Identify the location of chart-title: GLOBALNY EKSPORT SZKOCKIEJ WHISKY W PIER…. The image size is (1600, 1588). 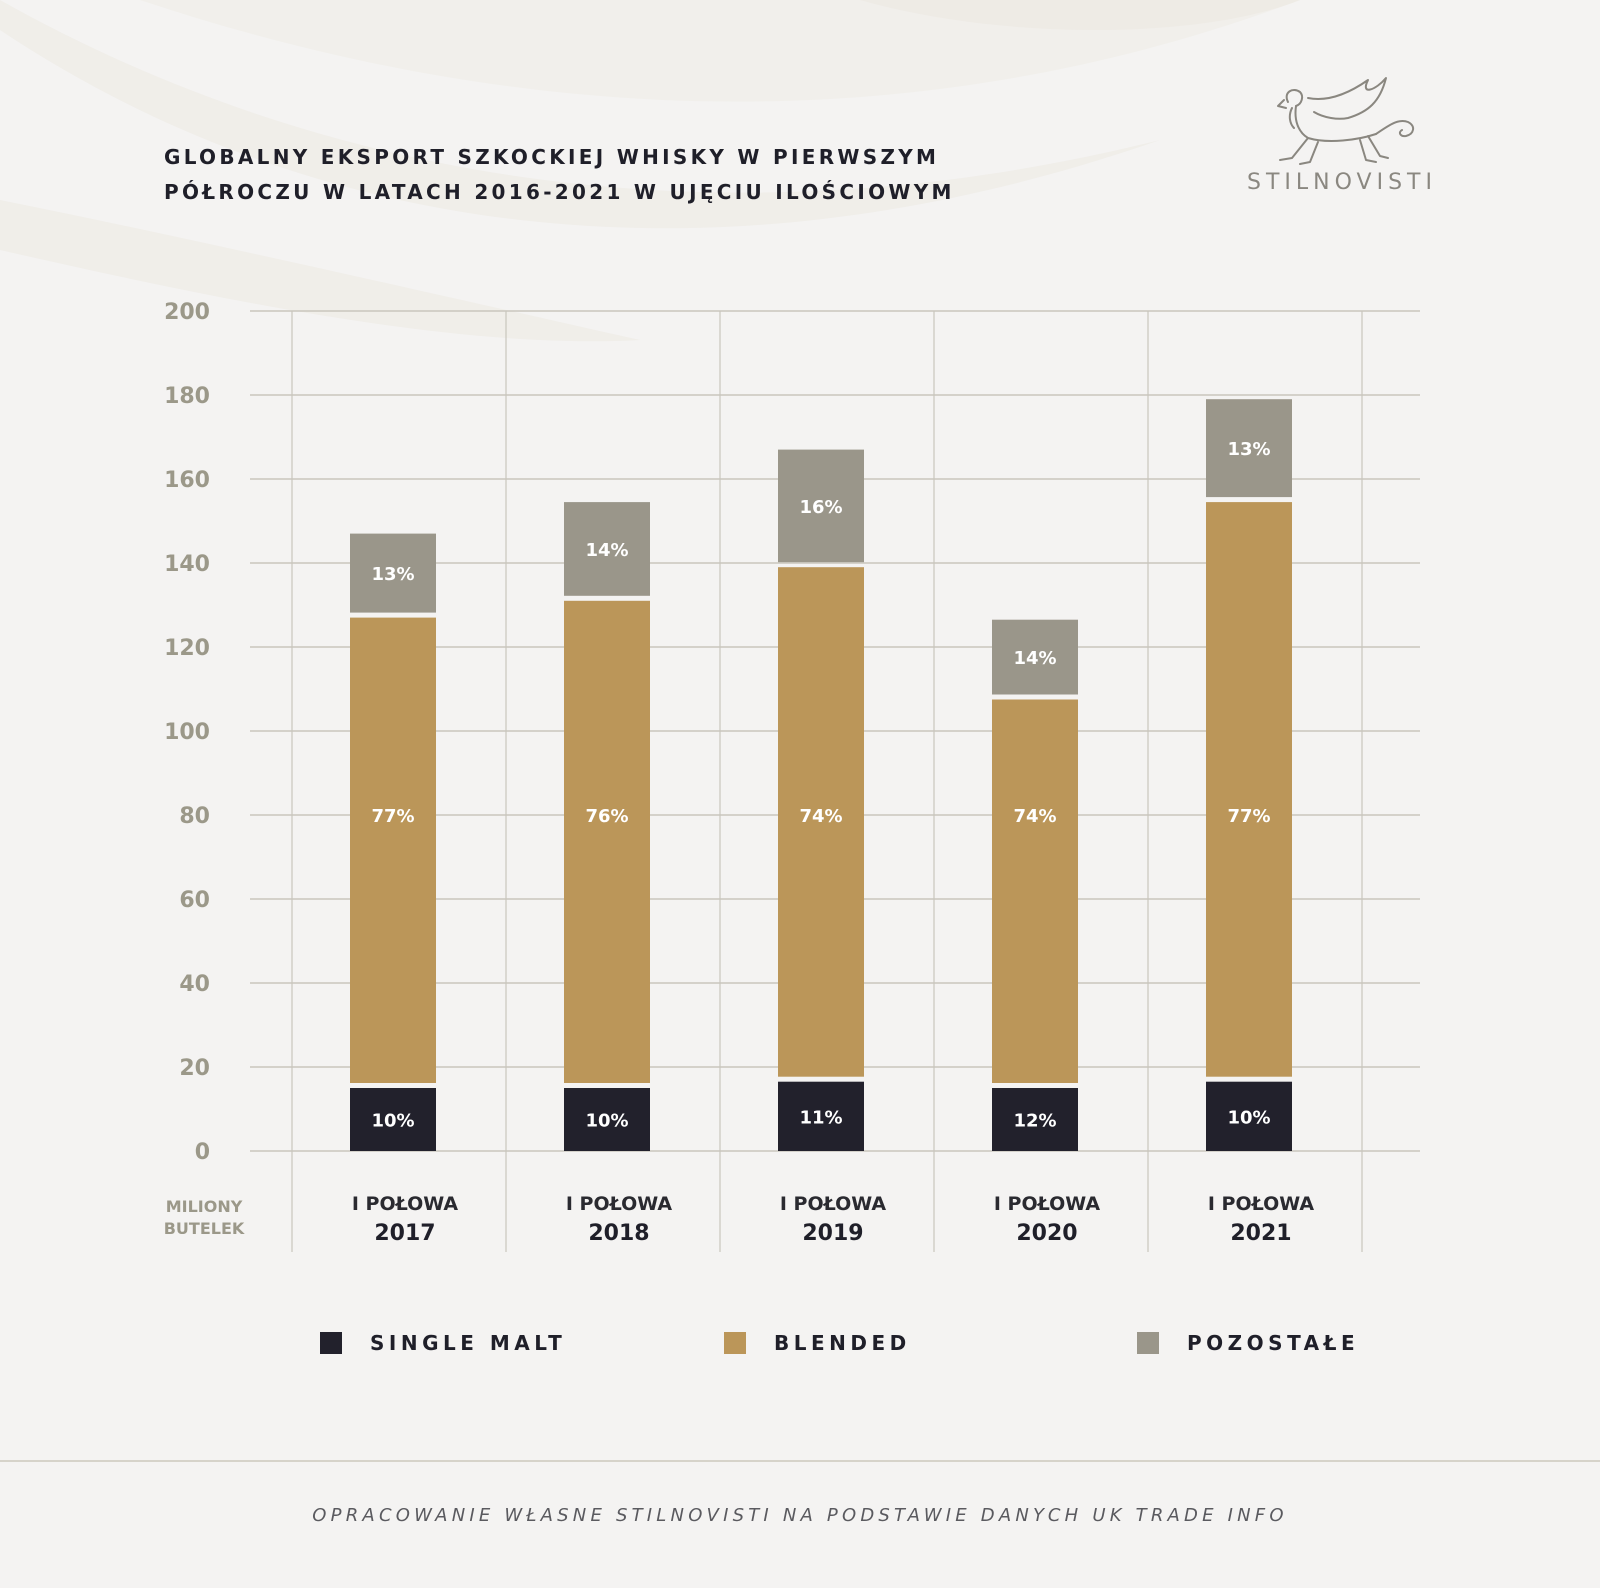
(559, 175).